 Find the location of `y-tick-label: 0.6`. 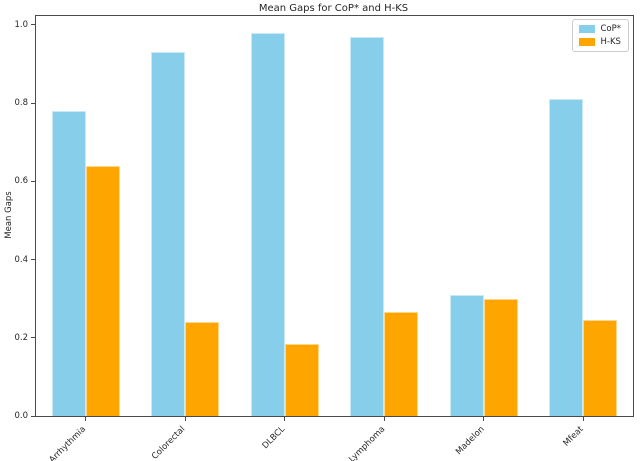

y-tick-label: 0.6 is located at coordinates (21, 181).